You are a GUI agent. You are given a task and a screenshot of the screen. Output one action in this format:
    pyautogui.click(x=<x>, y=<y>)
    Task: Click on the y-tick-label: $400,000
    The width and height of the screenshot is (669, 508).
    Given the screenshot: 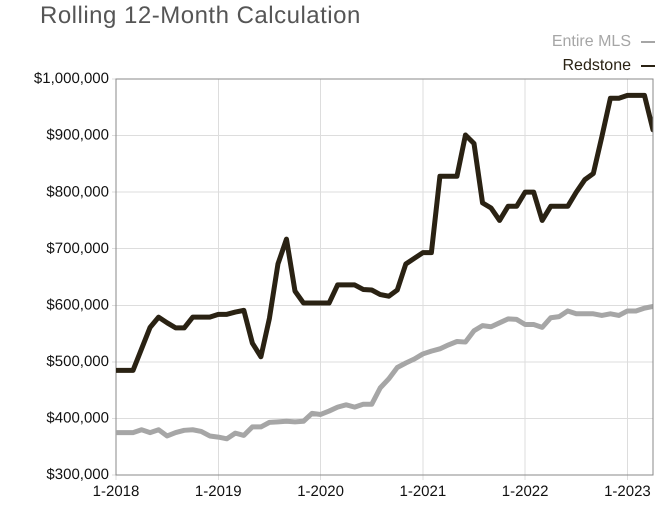 What is the action you would take?
    pyautogui.click(x=77, y=418)
    